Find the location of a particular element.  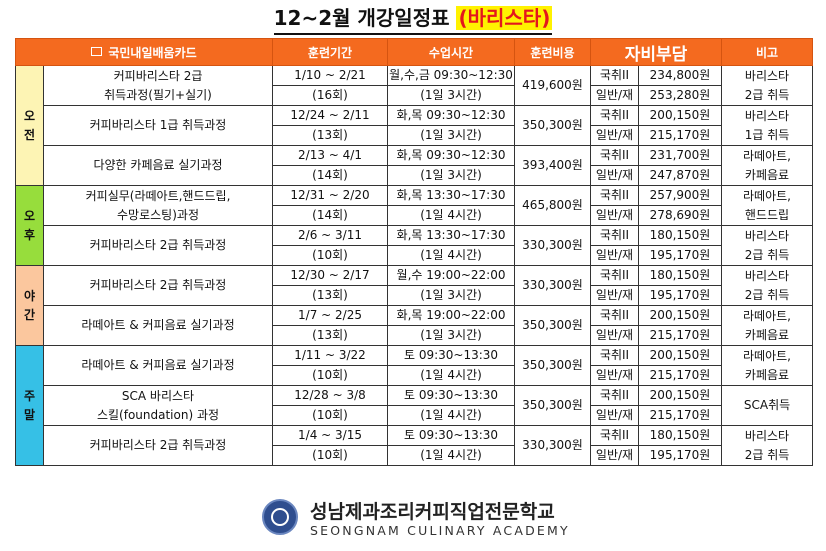

training-dates: 2/13 ~ 4/1 is located at coordinates (330, 155).